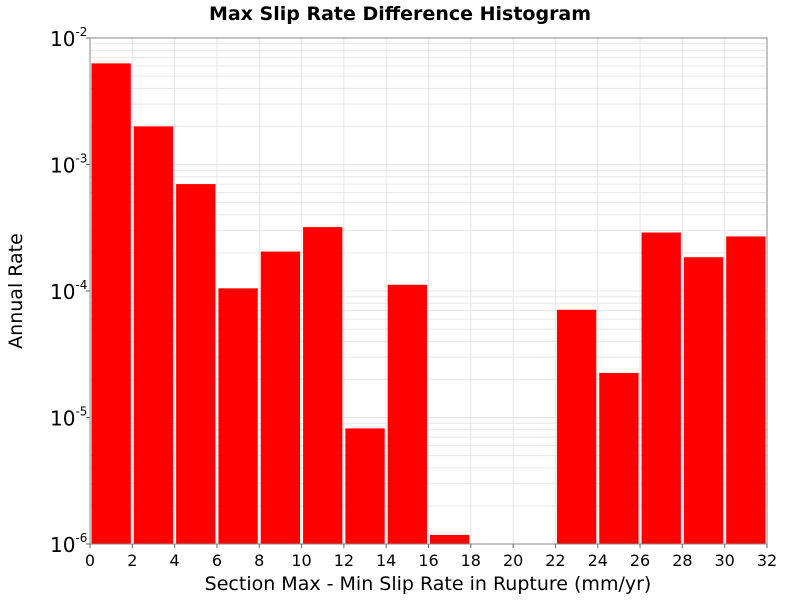 The height and width of the screenshot is (600, 800). I want to click on x-tick-label: 32, so click(767, 560).